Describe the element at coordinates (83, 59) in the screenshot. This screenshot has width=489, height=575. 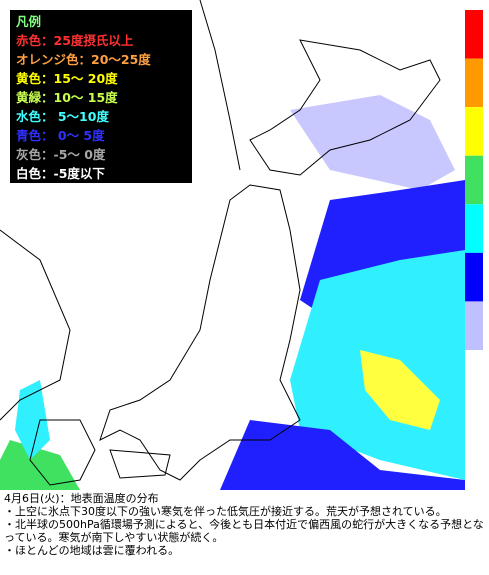
I see `legend-item: オレンジ色：20～25度` at that location.